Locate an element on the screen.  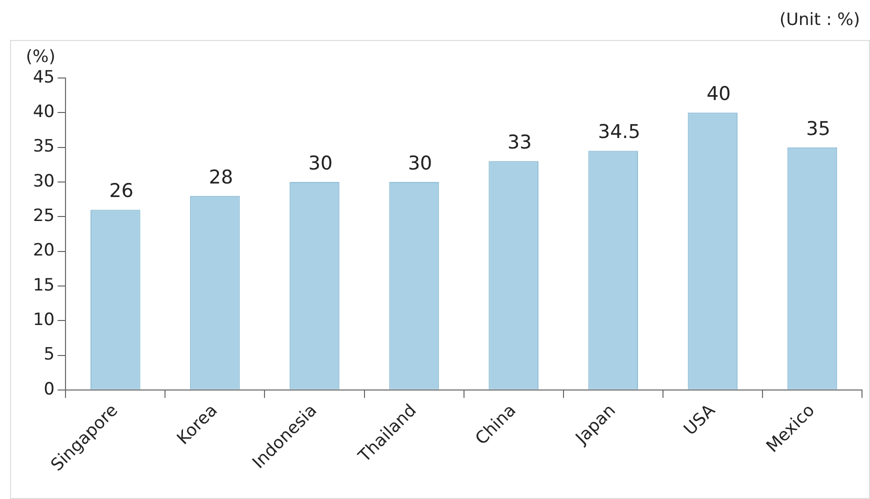
data-label: 28 is located at coordinates (221, 177).